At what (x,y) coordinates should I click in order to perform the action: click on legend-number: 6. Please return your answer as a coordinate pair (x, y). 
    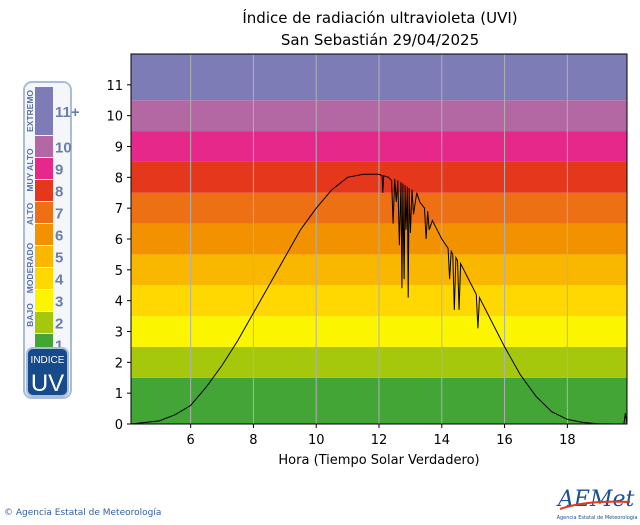
    Looking at the image, I should click on (59, 236).